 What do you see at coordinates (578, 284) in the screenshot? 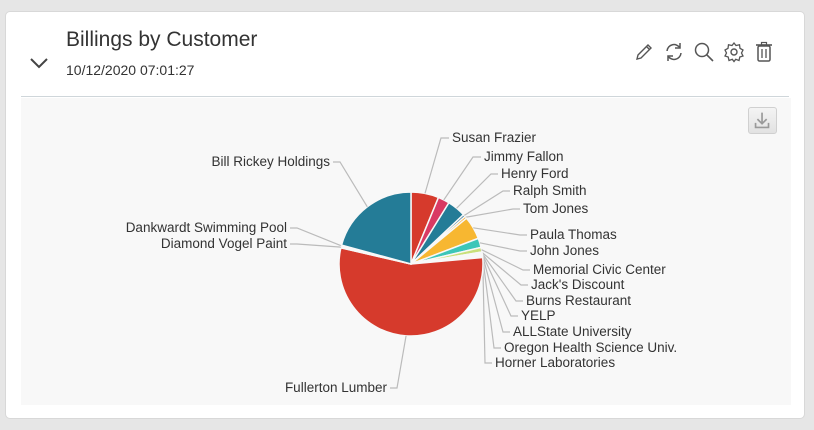
I see `slice-label: Jack's Discount` at bounding box center [578, 284].